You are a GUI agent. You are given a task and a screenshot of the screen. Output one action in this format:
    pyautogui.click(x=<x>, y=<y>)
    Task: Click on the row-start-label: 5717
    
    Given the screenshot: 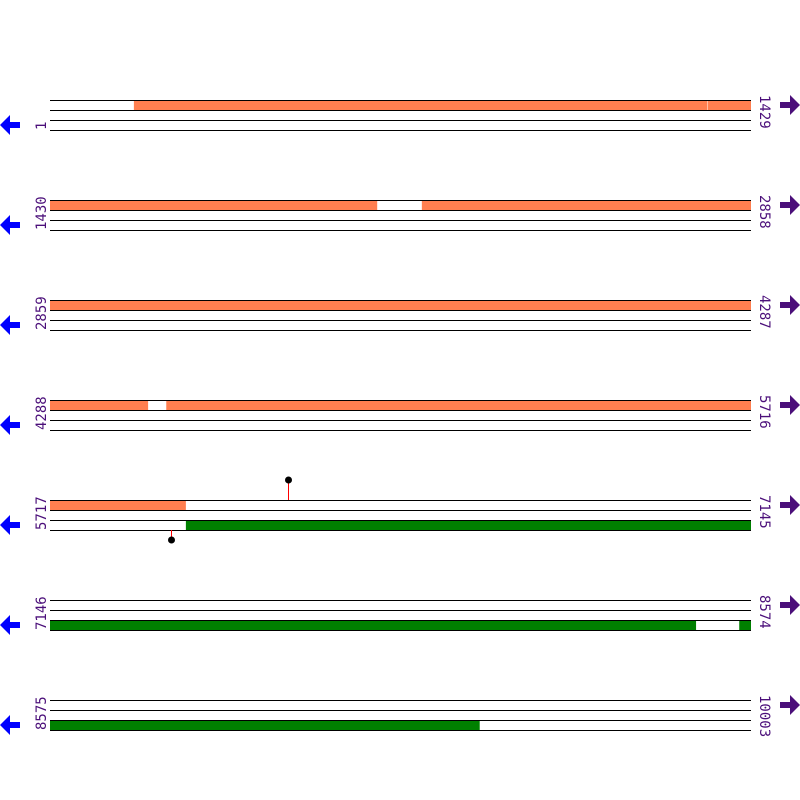 What is the action you would take?
    pyautogui.click(x=42, y=513)
    